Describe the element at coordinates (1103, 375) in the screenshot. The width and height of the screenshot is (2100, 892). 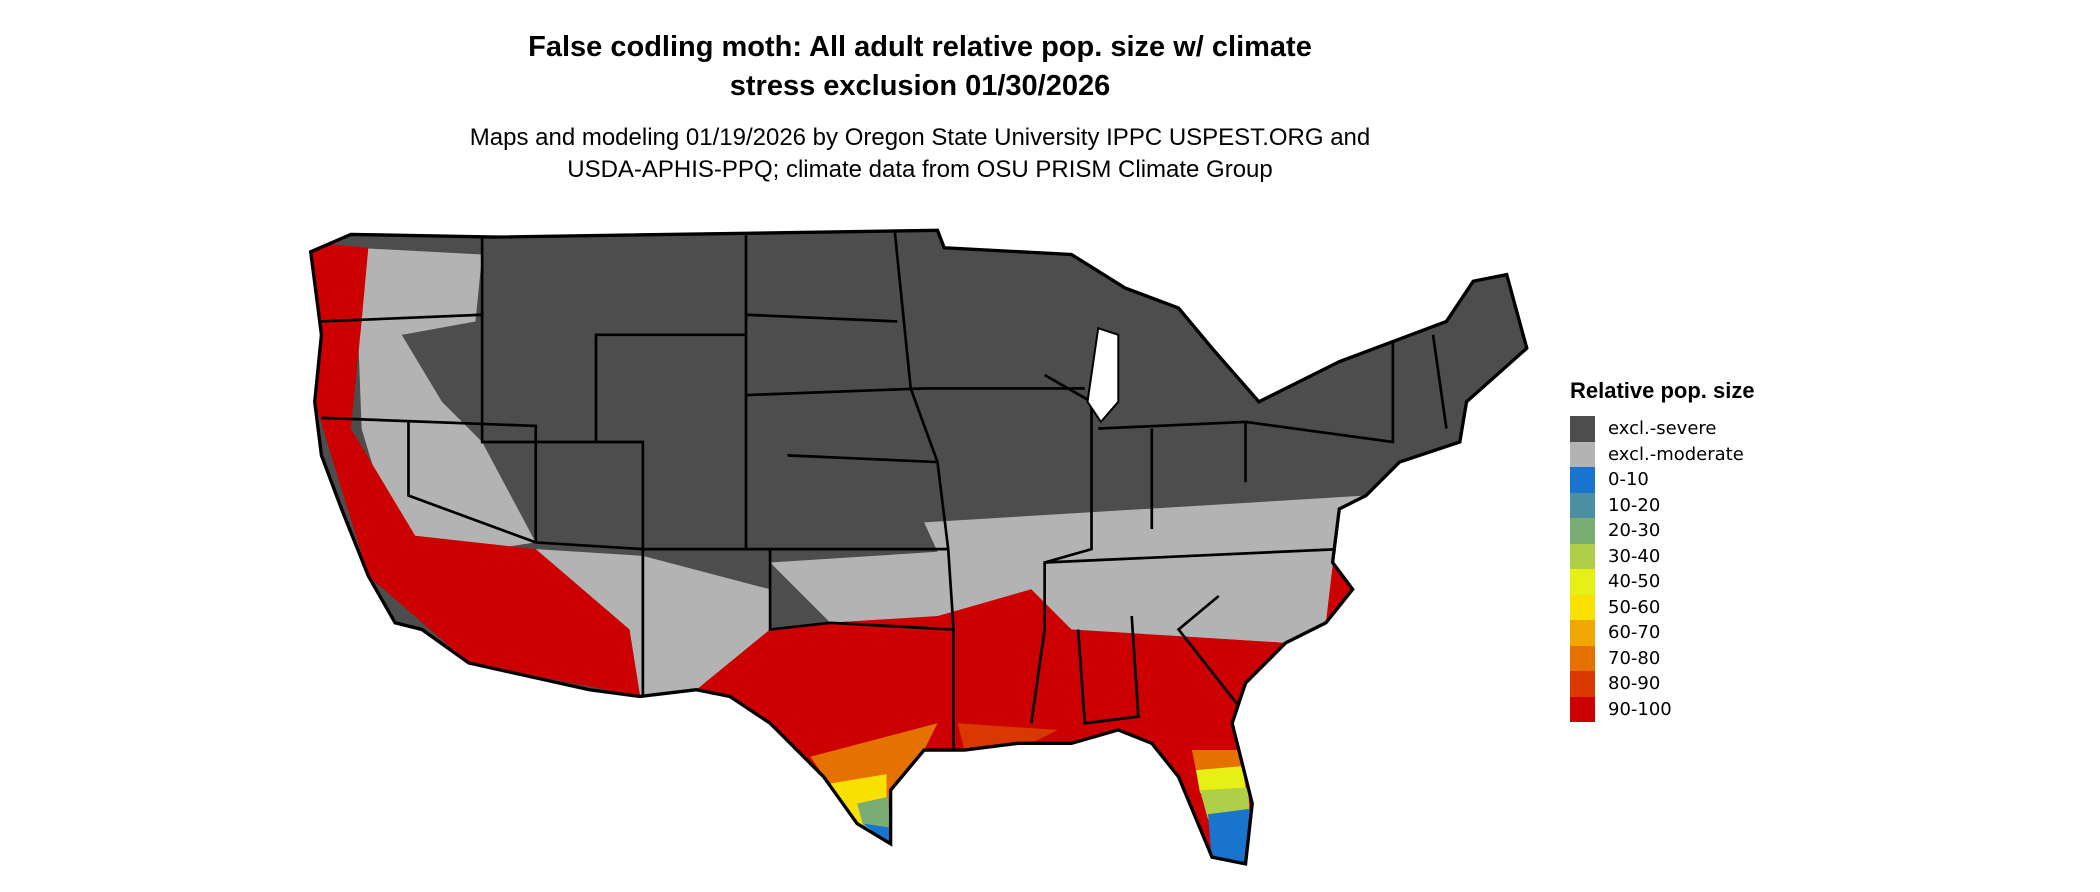
I see `lake-michigan` at that location.